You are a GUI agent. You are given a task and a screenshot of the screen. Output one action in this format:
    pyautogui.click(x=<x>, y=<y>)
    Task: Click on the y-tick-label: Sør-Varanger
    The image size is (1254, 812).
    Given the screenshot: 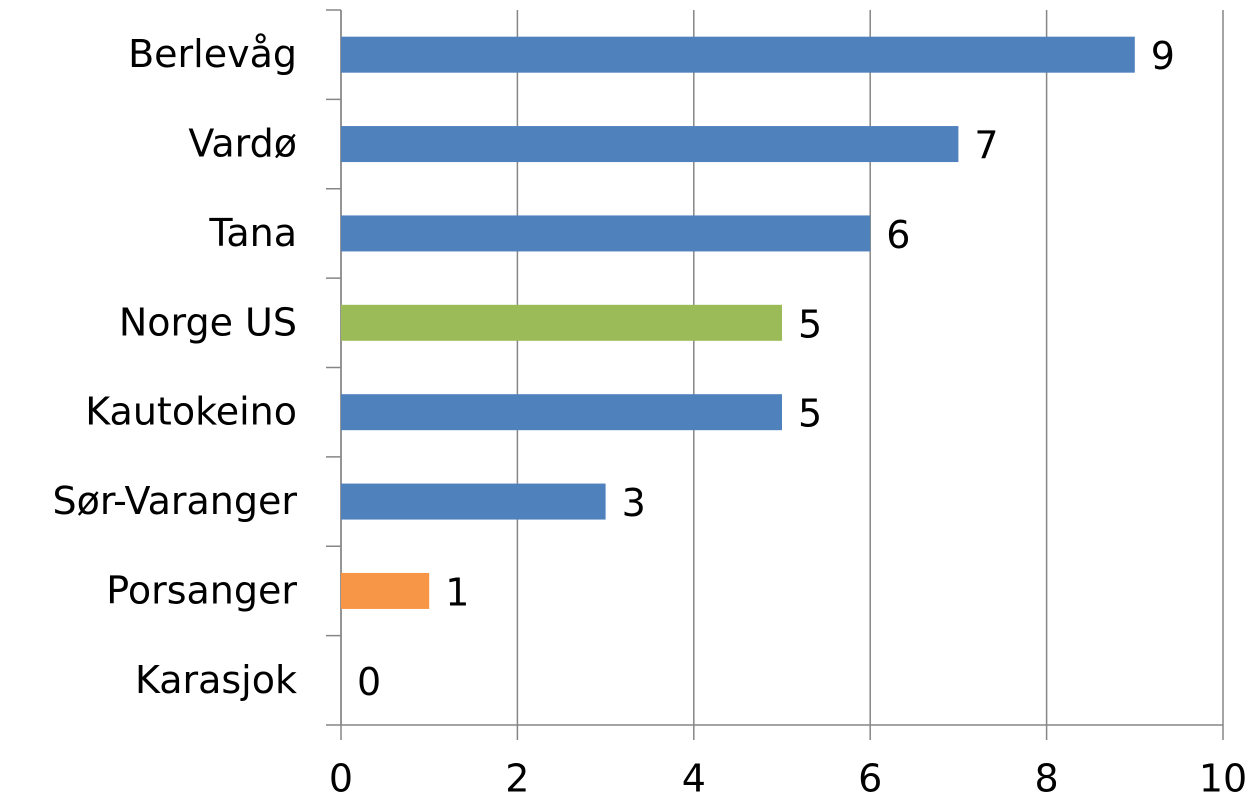 What is the action you would take?
    pyautogui.click(x=175, y=501)
    